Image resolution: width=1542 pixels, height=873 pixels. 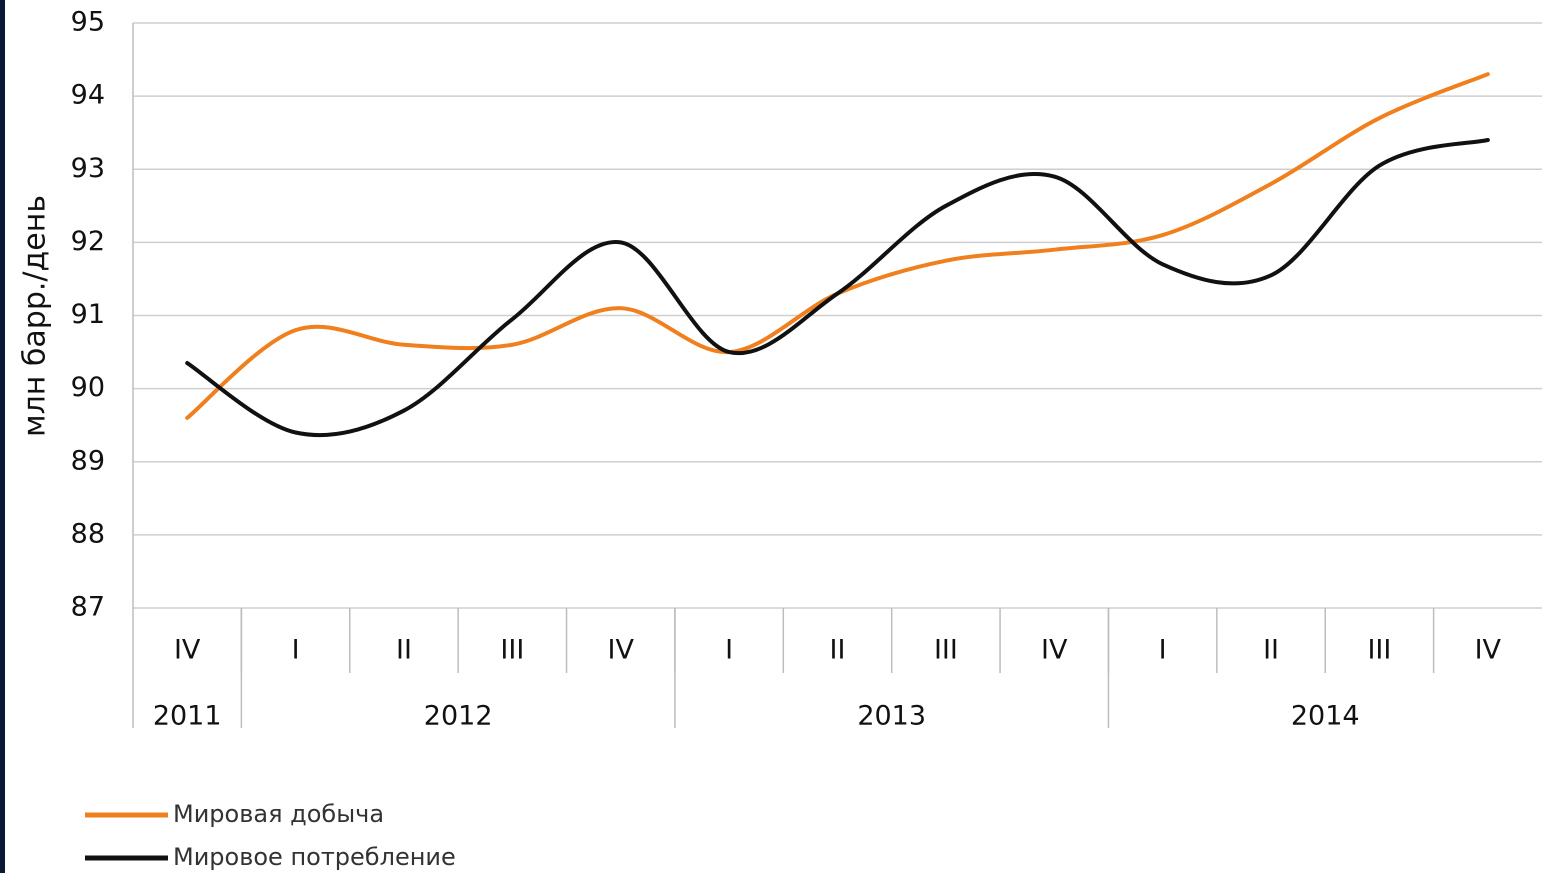 What do you see at coordinates (88, 314) in the screenshot?
I see `y-tick-label: 91` at bounding box center [88, 314].